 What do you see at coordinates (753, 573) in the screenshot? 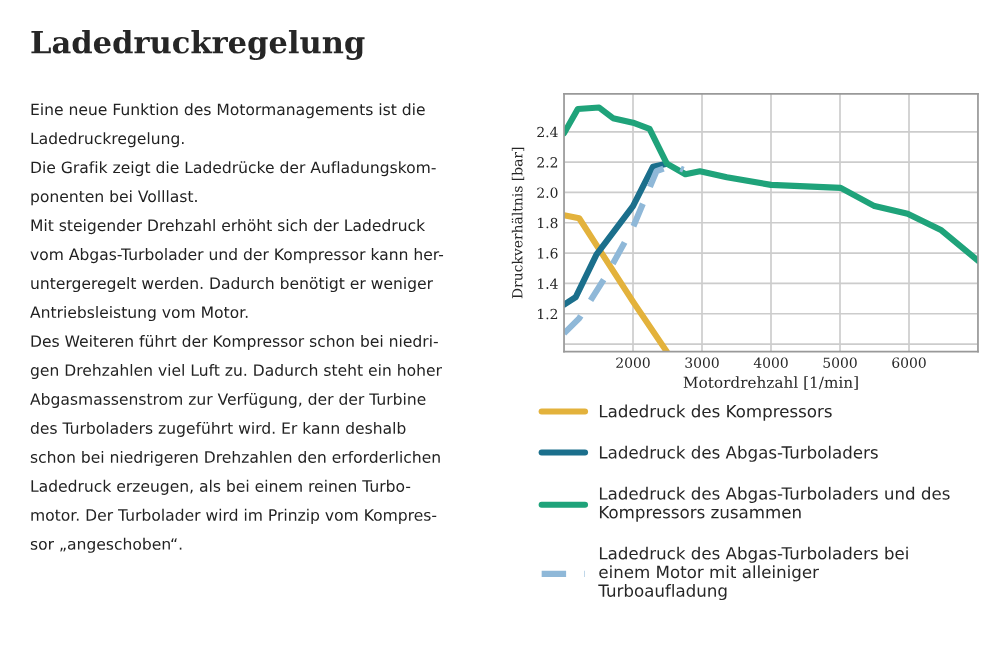
I see `legend-label: Ladedruck des Abgas-Turboladers bei einem Motor mit alleiniger Turboaufladung` at bounding box center [753, 573].